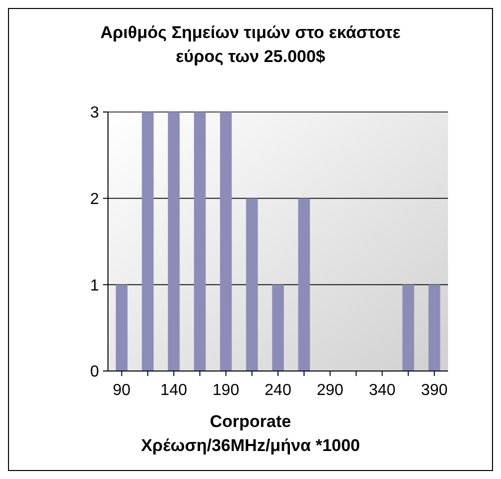 The width and height of the screenshot is (501, 479). Describe the element at coordinates (174, 390) in the screenshot. I see `x-tick-label: 140` at that location.